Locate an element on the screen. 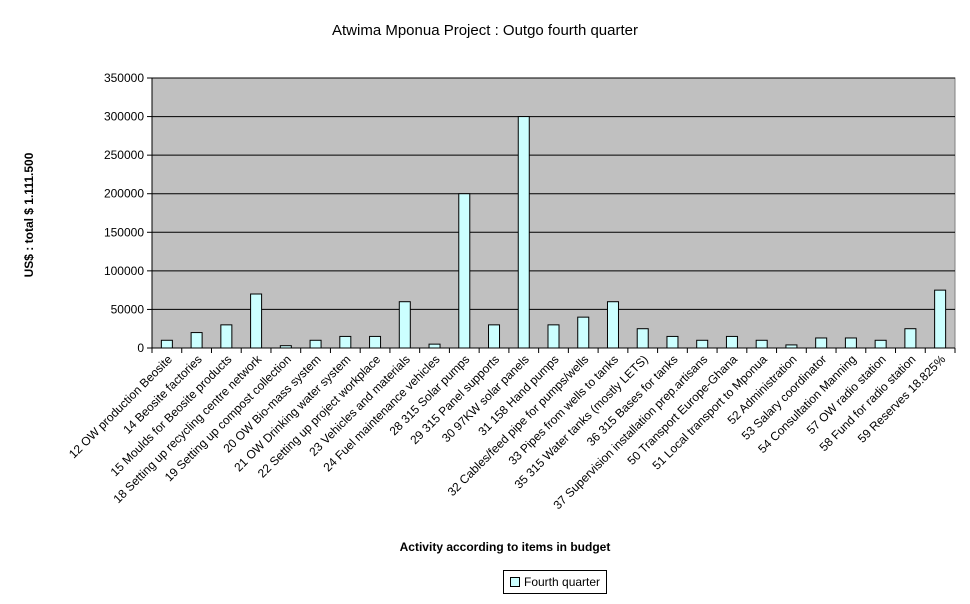  legend-swatch is located at coordinates (515, 582).